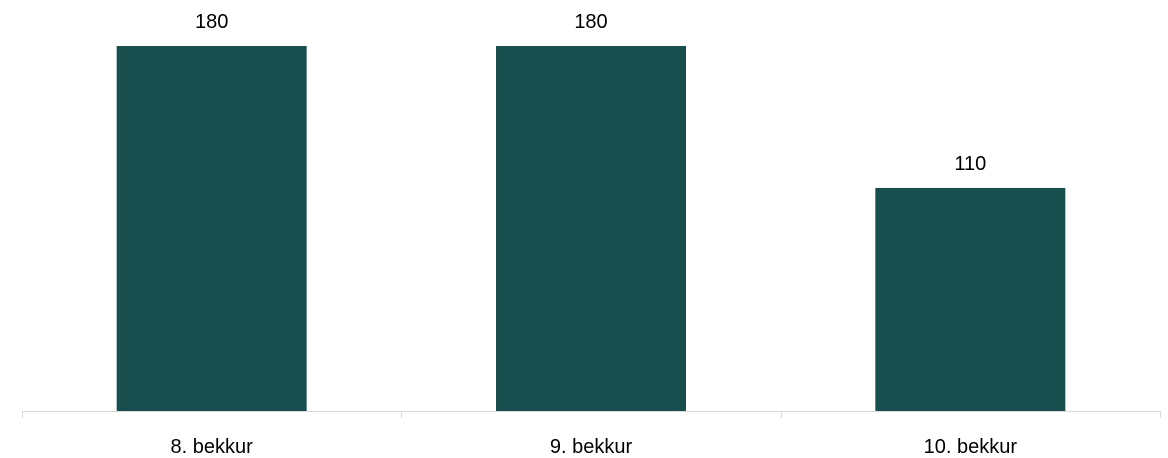 Image resolution: width=1168 pixels, height=458 pixels. Describe the element at coordinates (591, 414) in the screenshot. I see `x-axis` at that location.